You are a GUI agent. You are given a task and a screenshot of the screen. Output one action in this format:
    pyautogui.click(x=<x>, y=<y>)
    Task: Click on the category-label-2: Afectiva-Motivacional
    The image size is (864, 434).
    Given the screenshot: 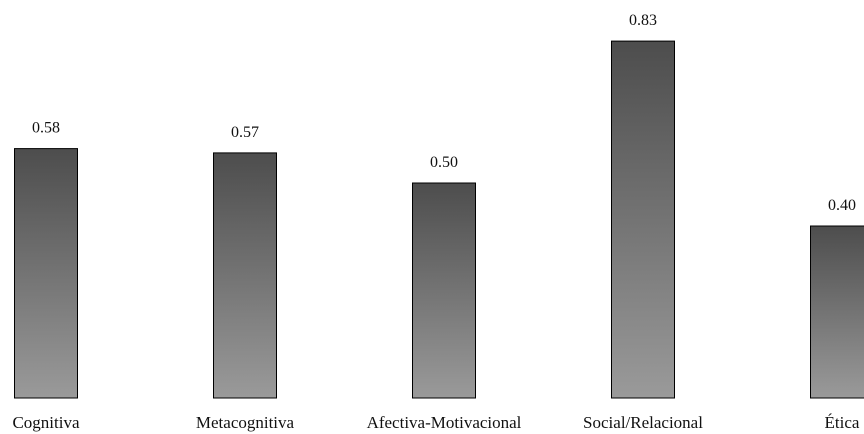 What is the action you would take?
    pyautogui.click(x=444, y=422)
    